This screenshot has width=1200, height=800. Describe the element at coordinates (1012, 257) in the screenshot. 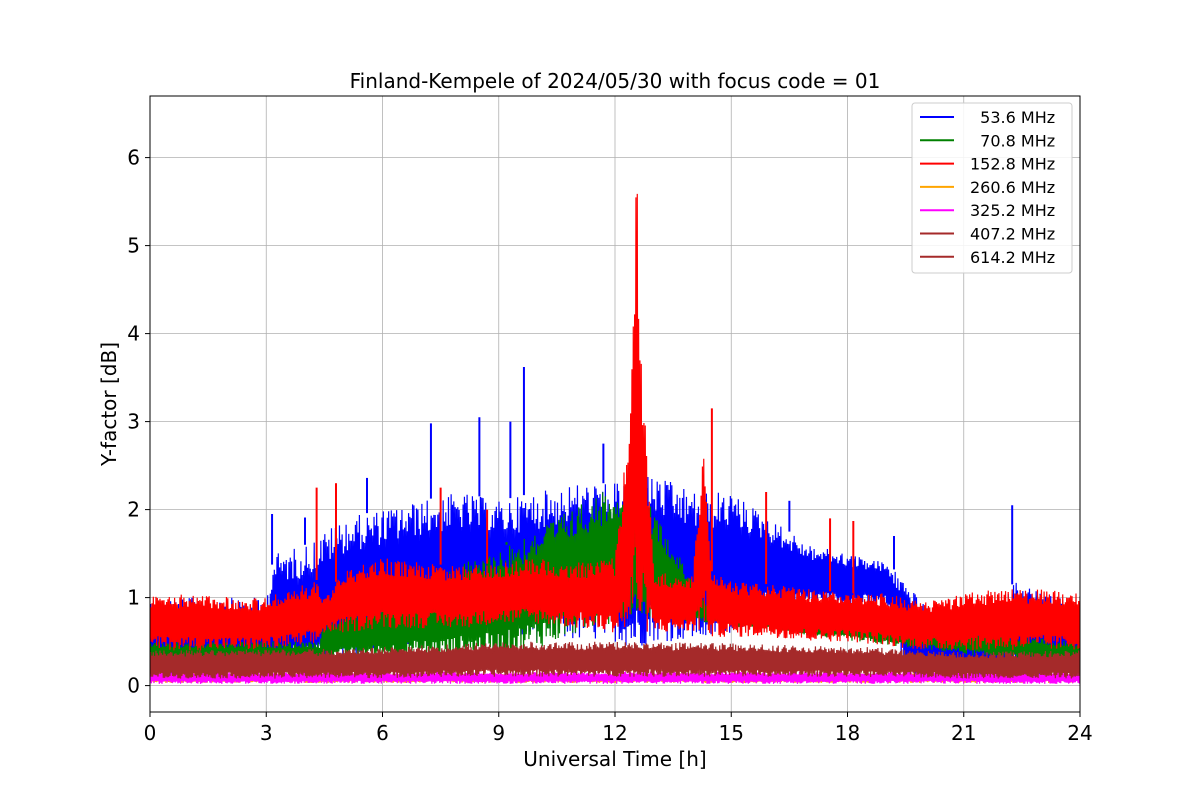

I see `legend-label: 614.2 MHz` at that location.